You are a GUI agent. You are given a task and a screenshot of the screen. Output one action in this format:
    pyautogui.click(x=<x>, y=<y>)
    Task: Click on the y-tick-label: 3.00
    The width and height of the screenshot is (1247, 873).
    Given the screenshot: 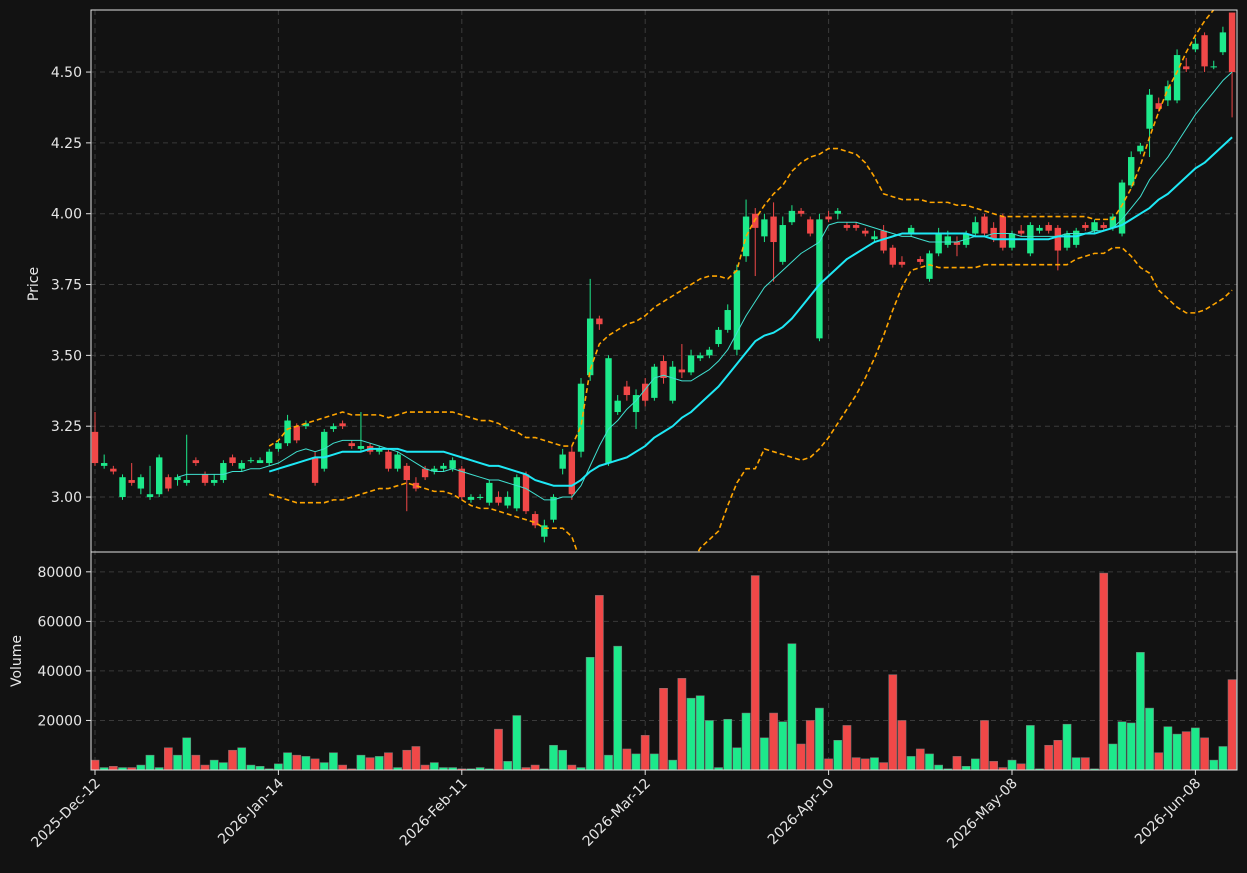 What is the action you would take?
    pyautogui.click(x=66, y=498)
    